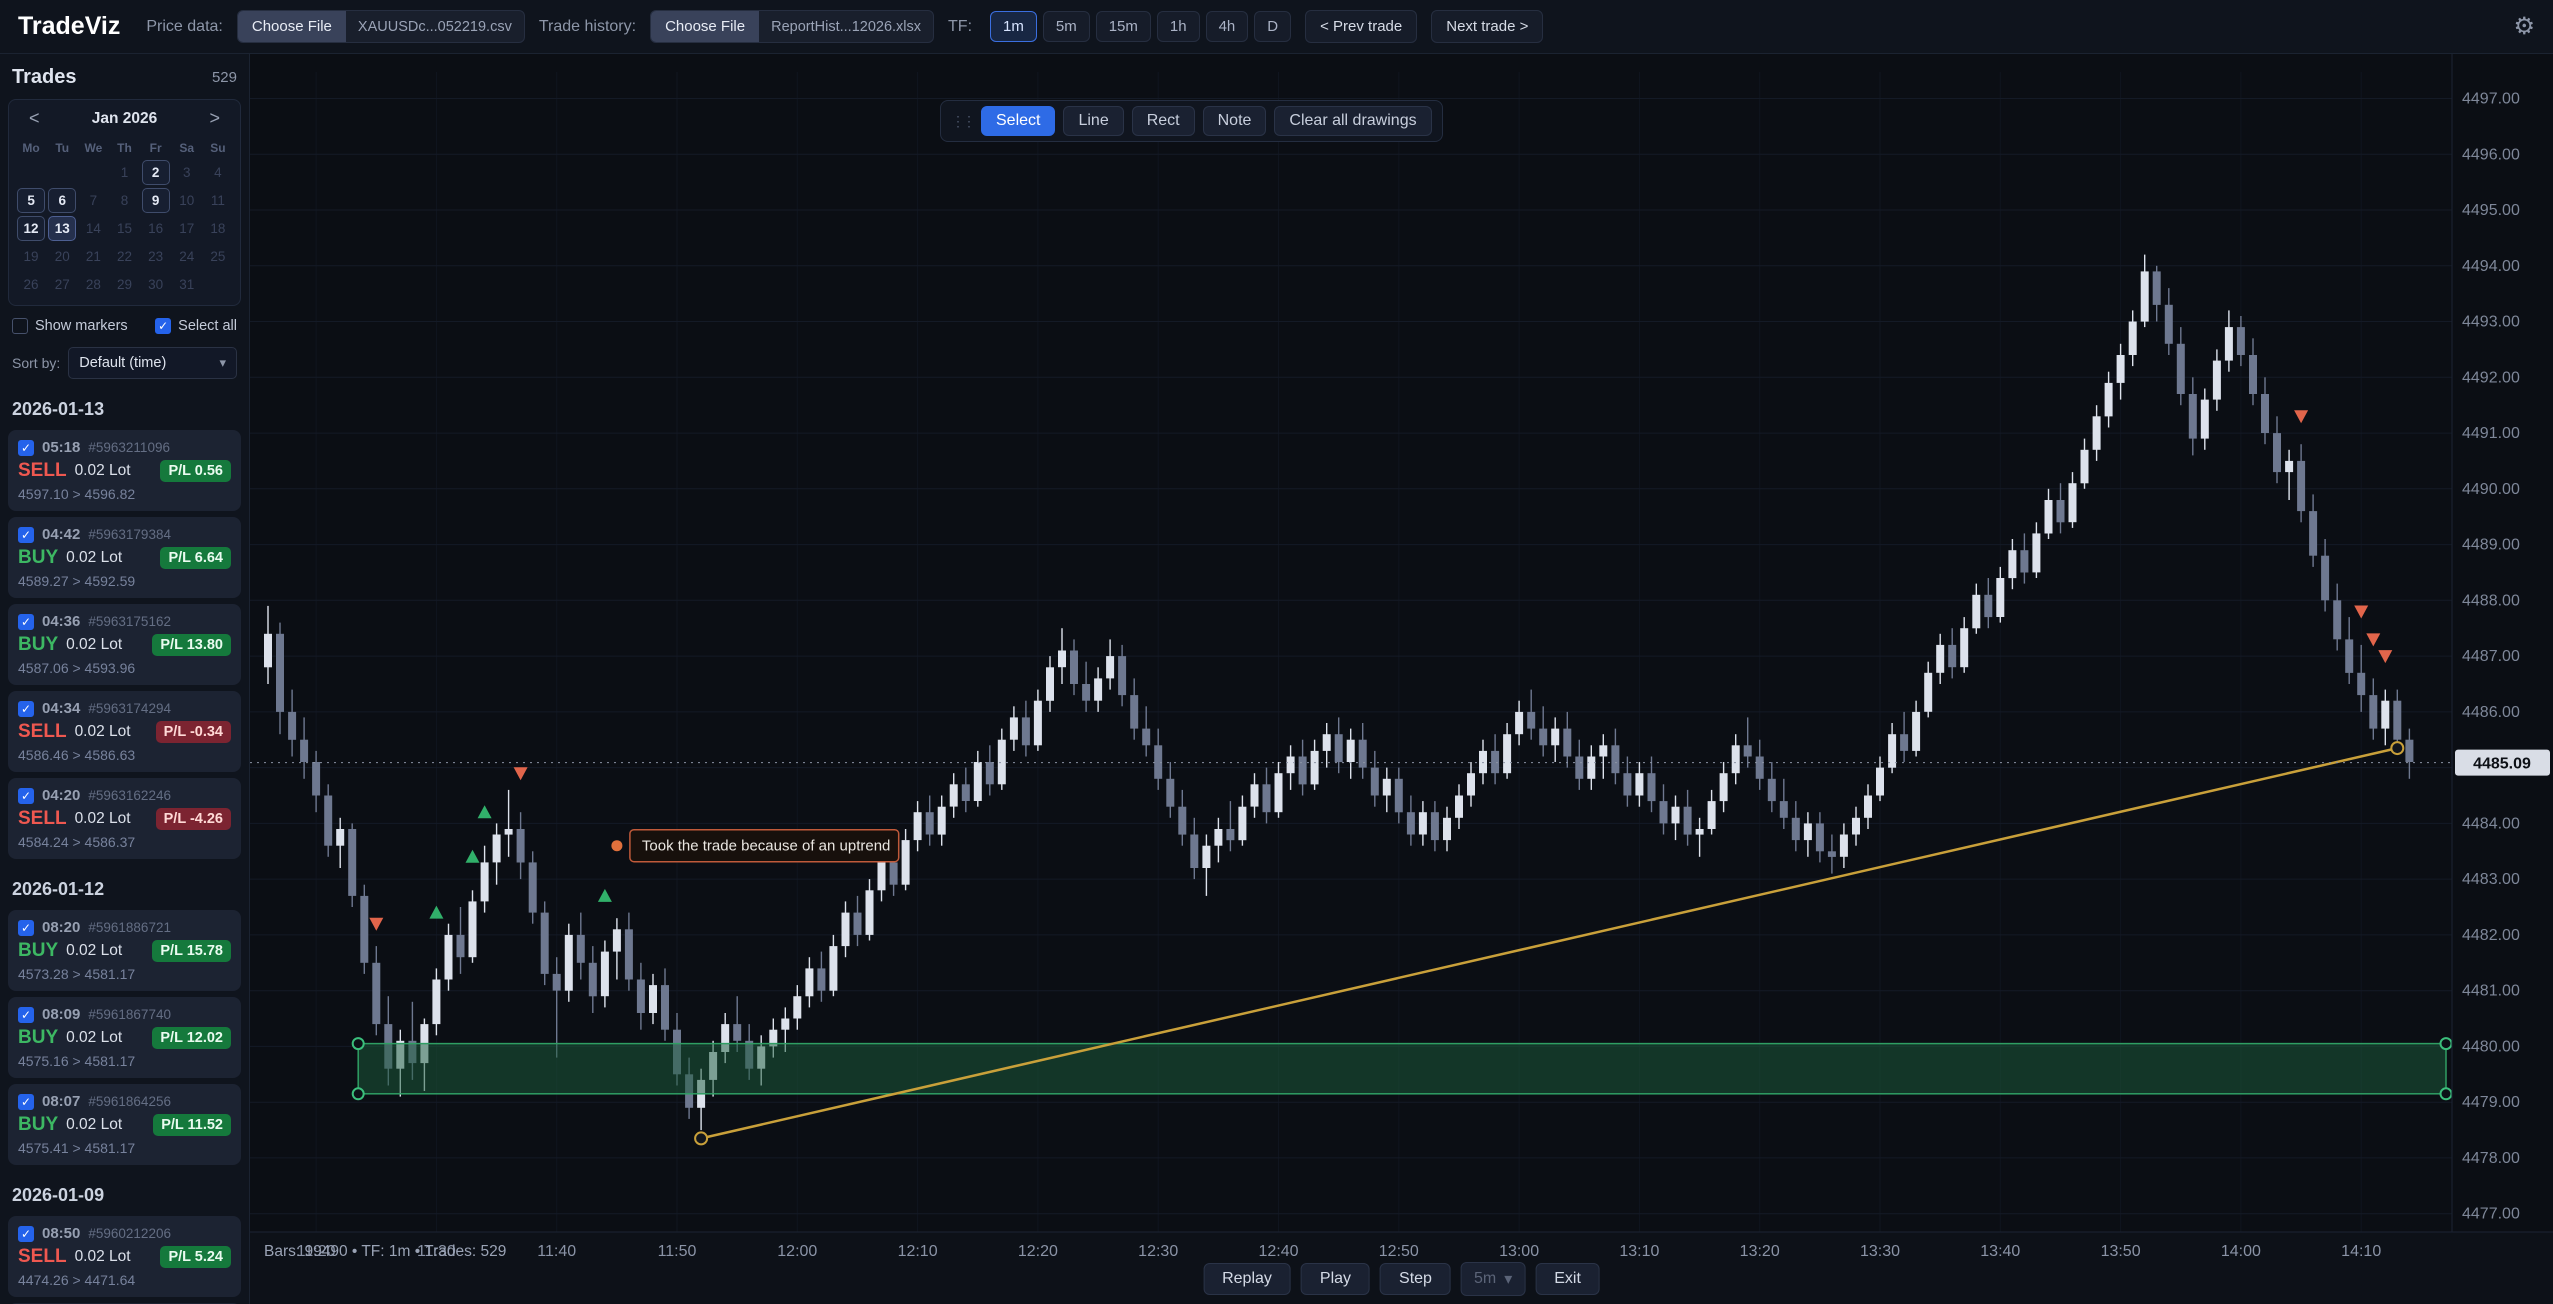  I want to click on tf-button-15m: 15m, so click(1123, 26).